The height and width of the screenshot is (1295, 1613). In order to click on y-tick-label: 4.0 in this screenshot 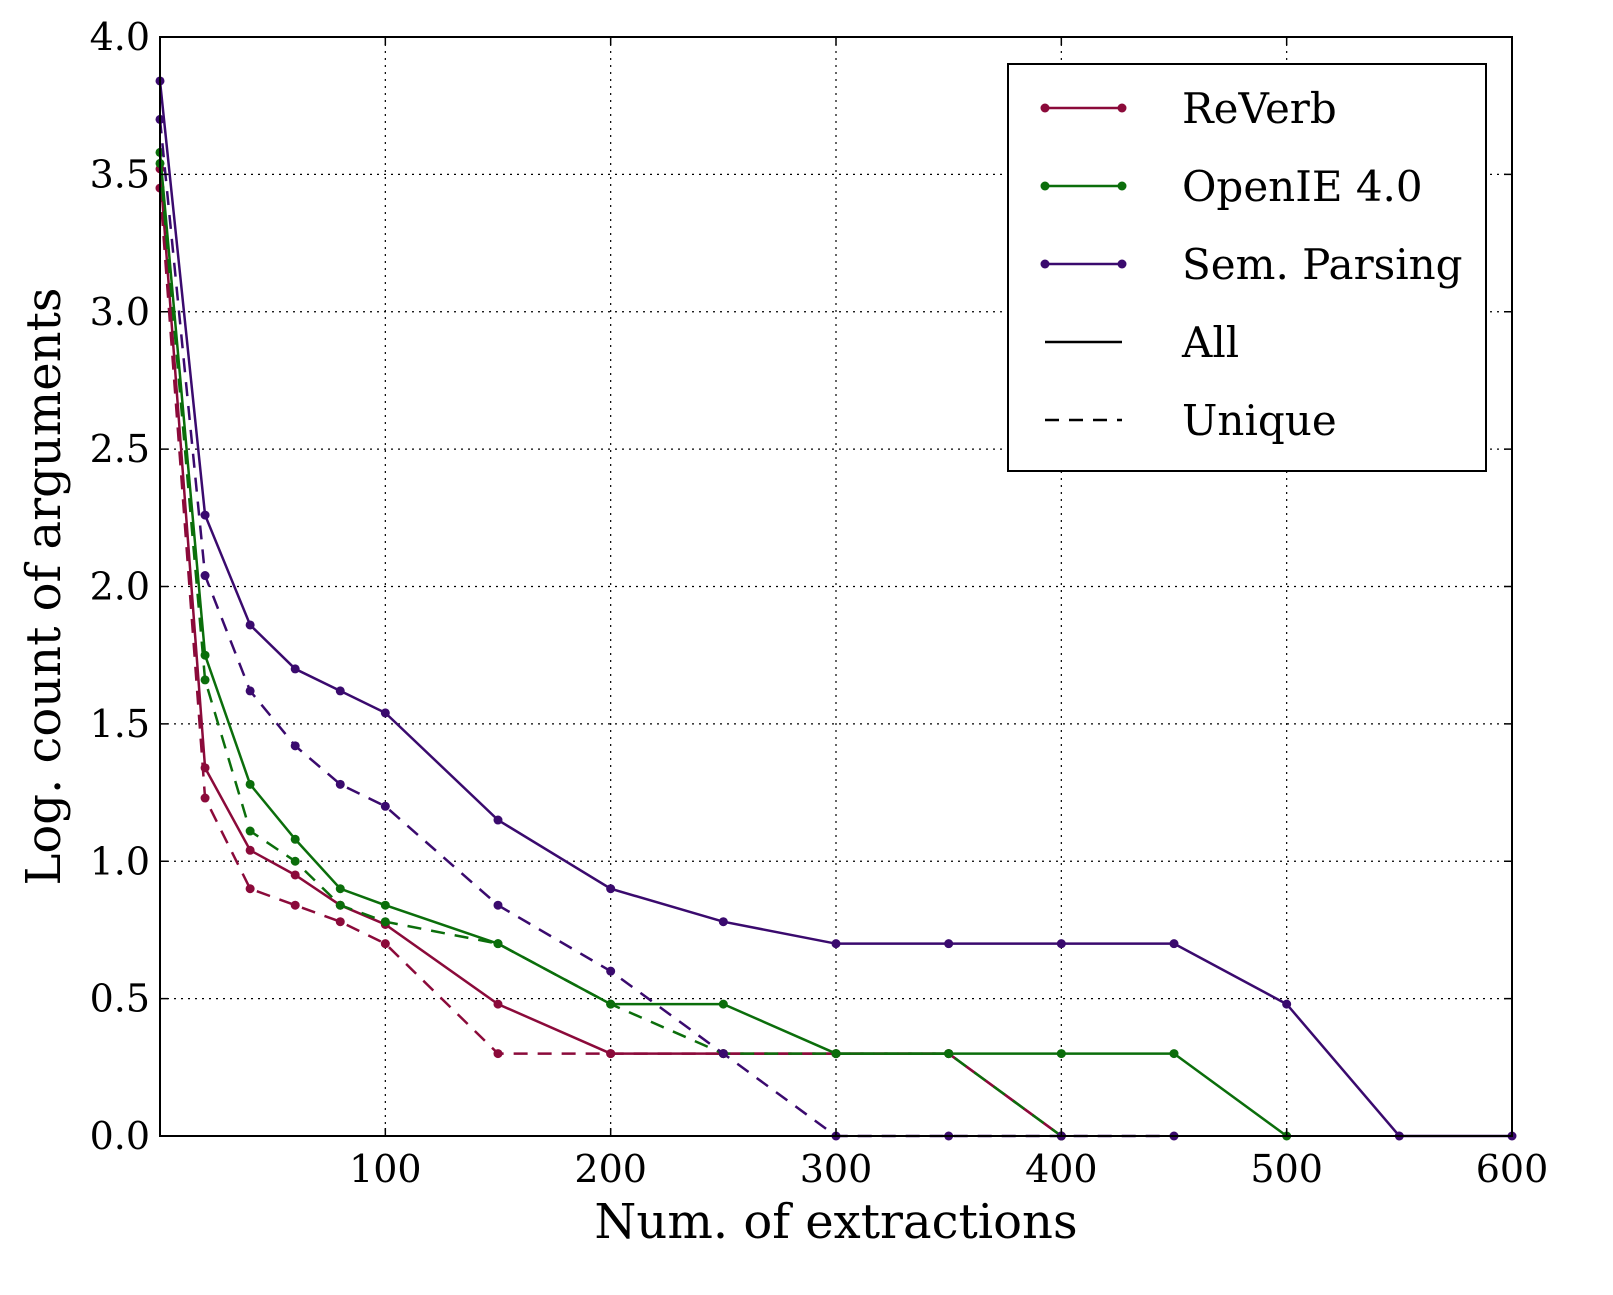, I will do `click(120, 37)`.